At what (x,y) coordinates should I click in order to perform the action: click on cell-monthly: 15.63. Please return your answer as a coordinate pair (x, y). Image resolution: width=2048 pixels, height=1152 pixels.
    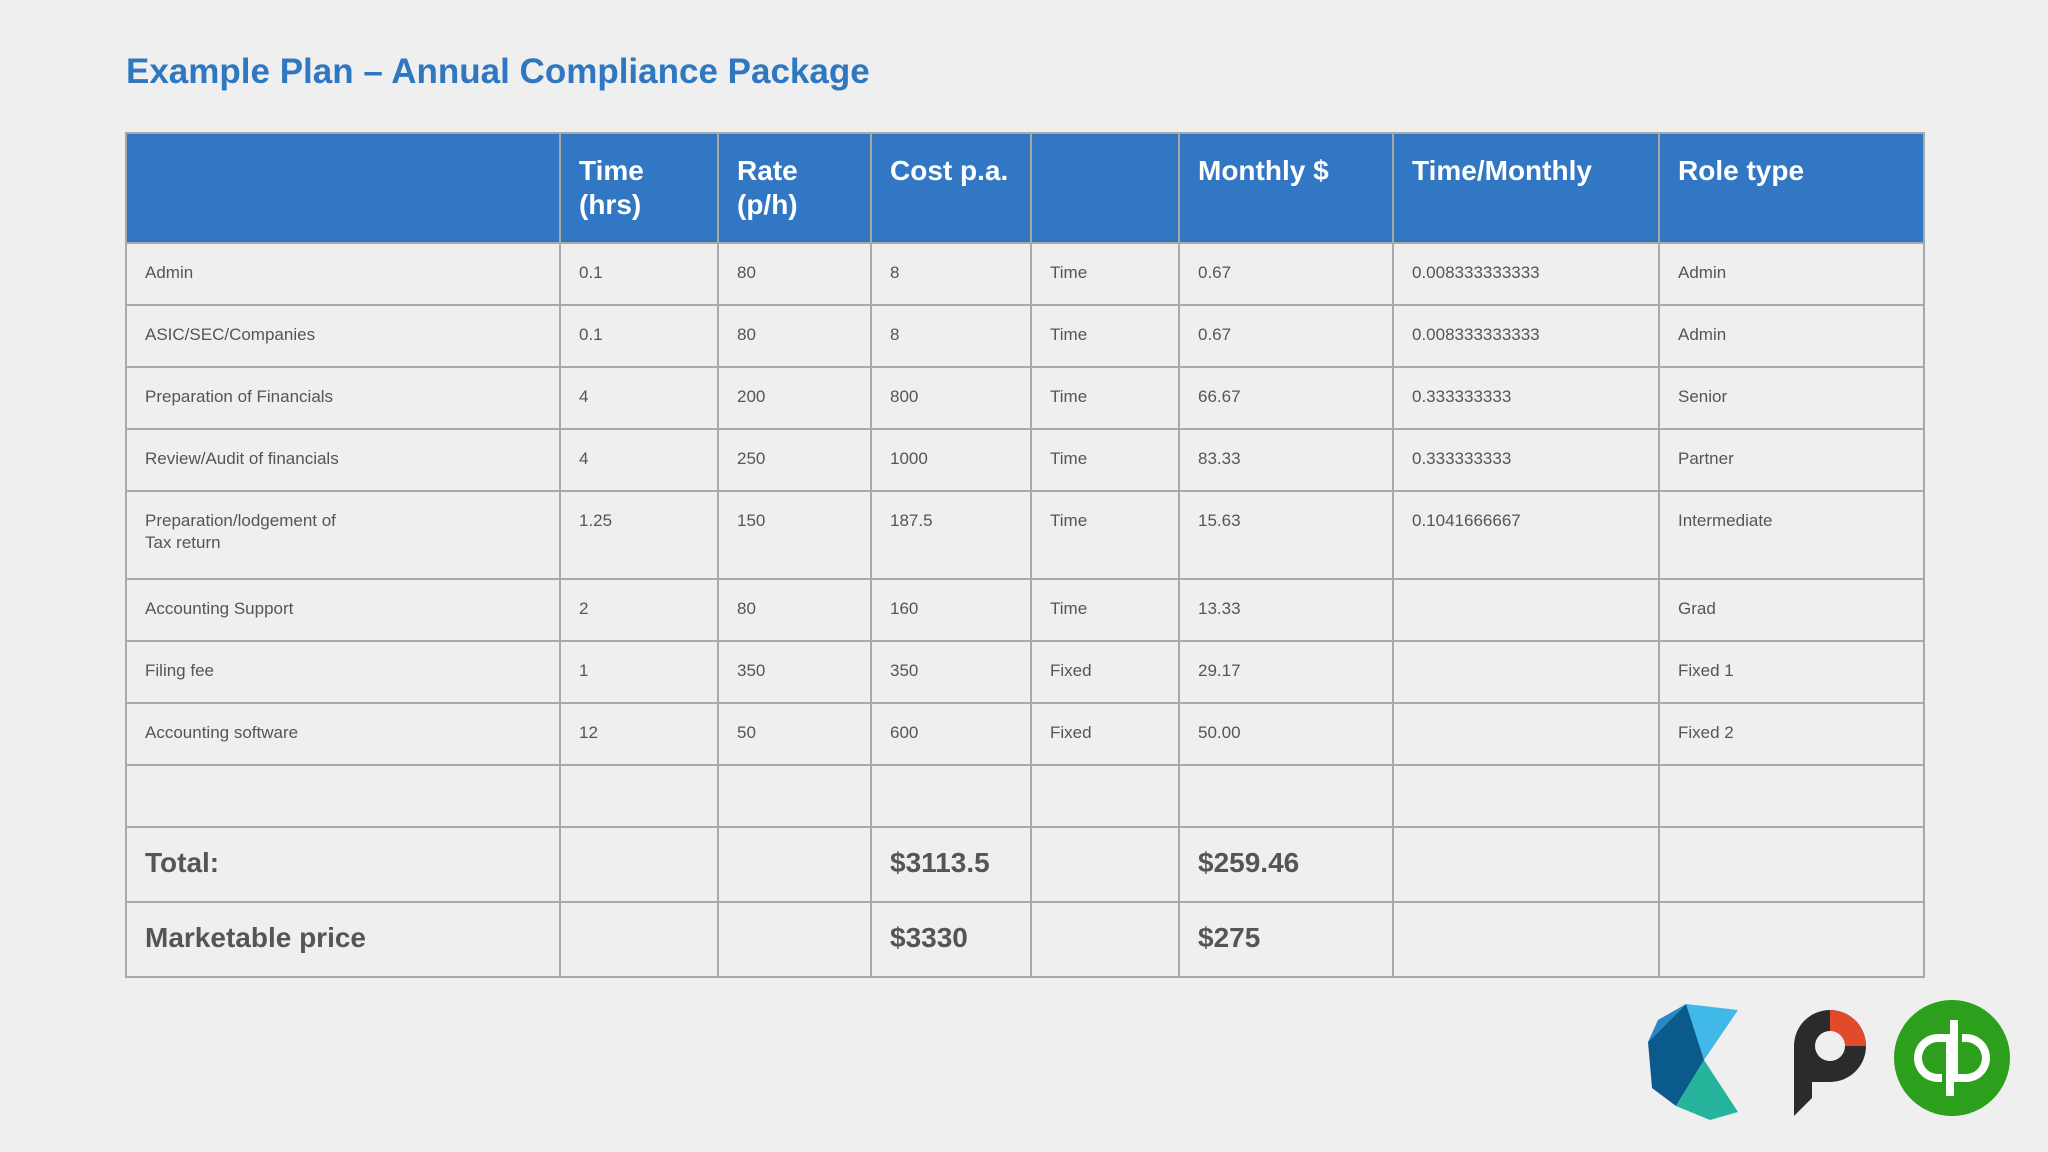
    Looking at the image, I should click on (1286, 535).